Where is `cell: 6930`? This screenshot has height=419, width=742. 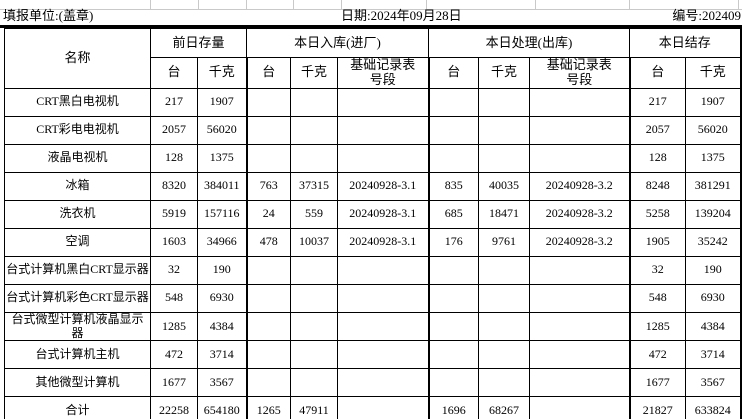
cell: 6930 is located at coordinates (713, 298).